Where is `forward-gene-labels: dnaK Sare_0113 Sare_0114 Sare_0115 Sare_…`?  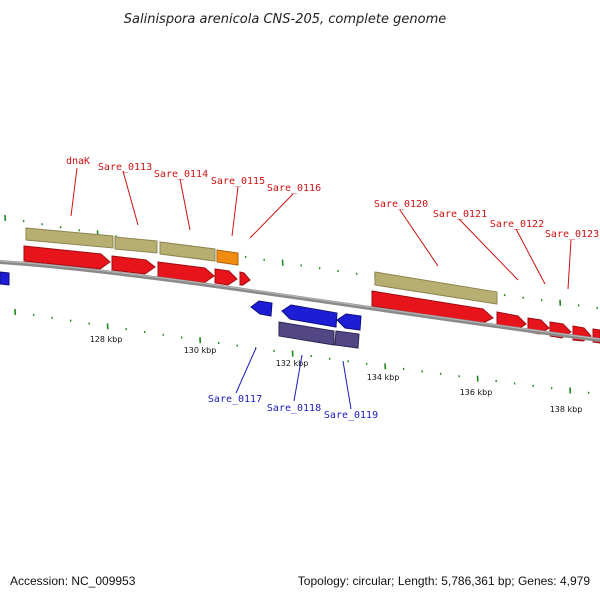 forward-gene-labels: dnaK Sare_0113 Sare_0114 Sare_0115 Sare_… is located at coordinates (332, 198).